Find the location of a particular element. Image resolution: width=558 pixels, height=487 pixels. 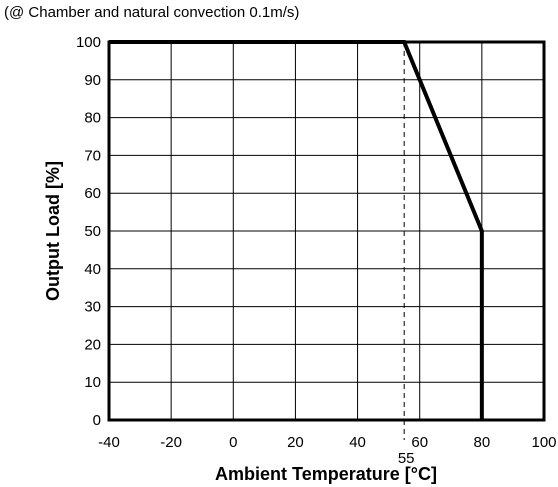

annotations: 55 is located at coordinates (406, 254).